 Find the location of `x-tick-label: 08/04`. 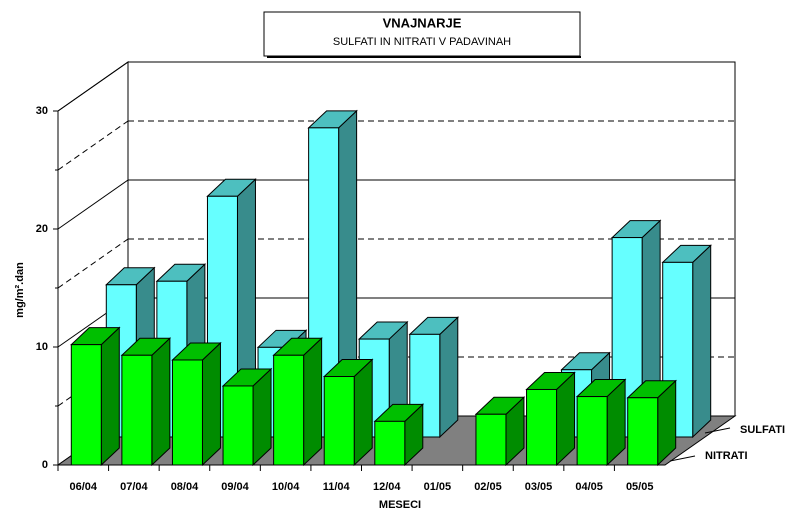

x-tick-label: 08/04 is located at coordinates (185, 487).